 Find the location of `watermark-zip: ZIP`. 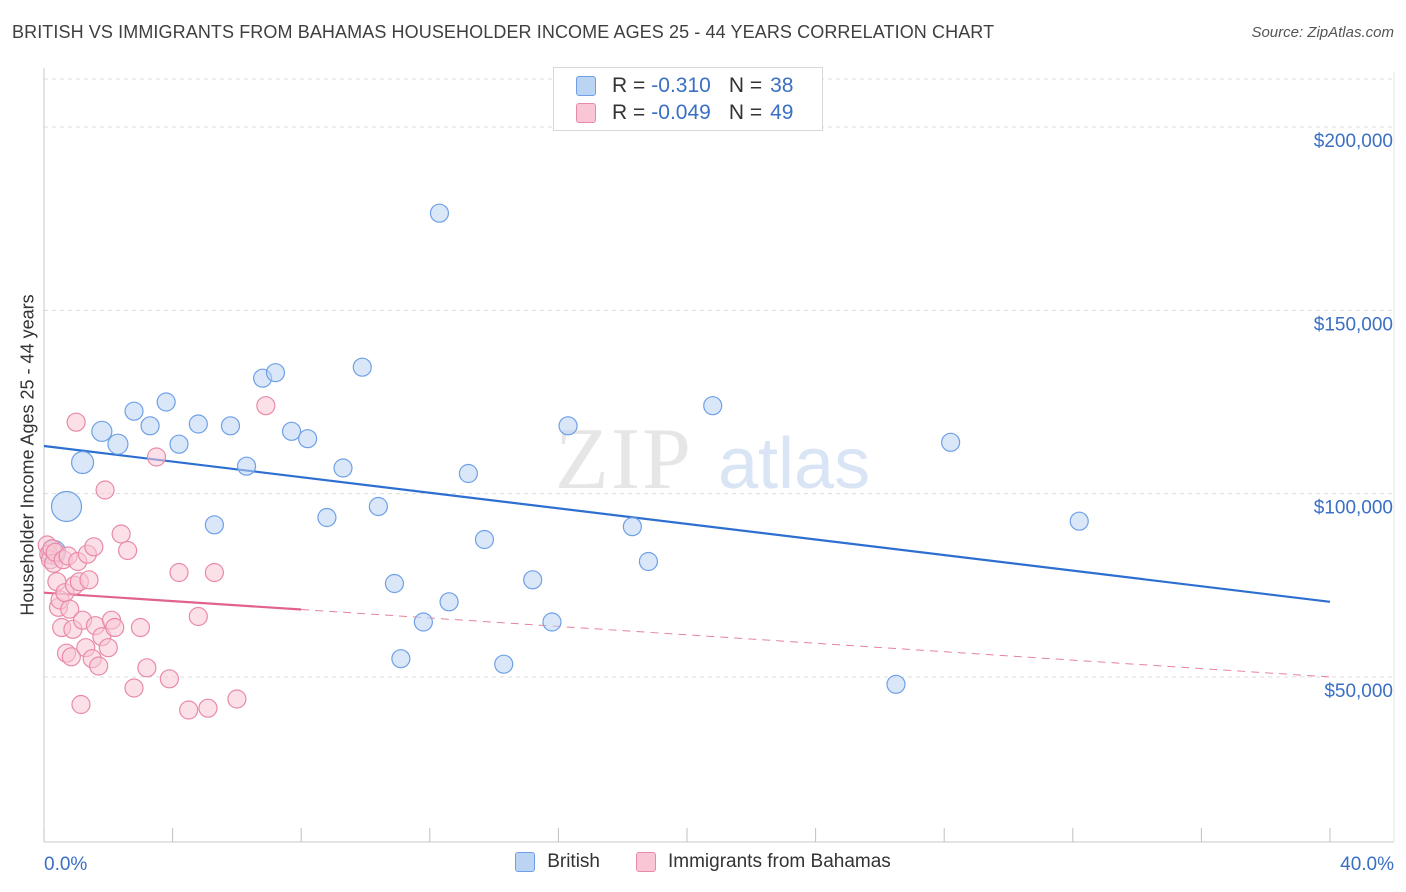

watermark-zip: ZIP is located at coordinates (624, 459).